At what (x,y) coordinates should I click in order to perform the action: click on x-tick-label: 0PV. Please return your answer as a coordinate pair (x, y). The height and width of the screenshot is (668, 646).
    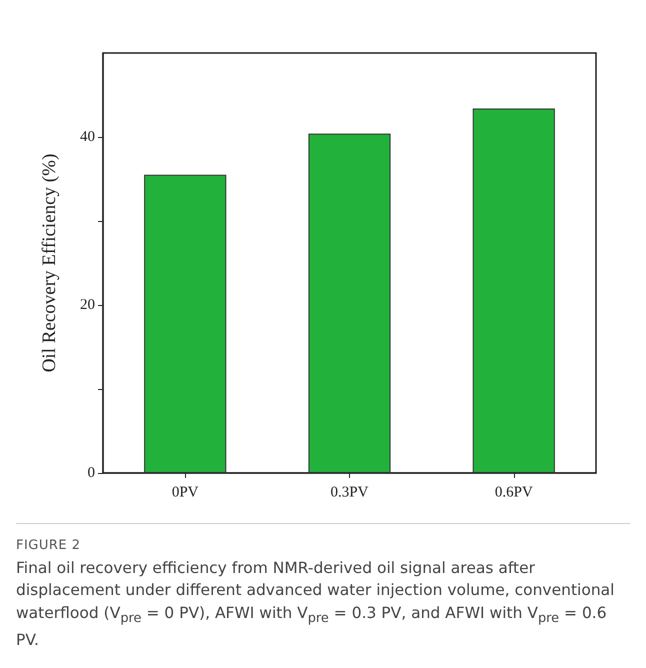
    Looking at the image, I should click on (185, 492).